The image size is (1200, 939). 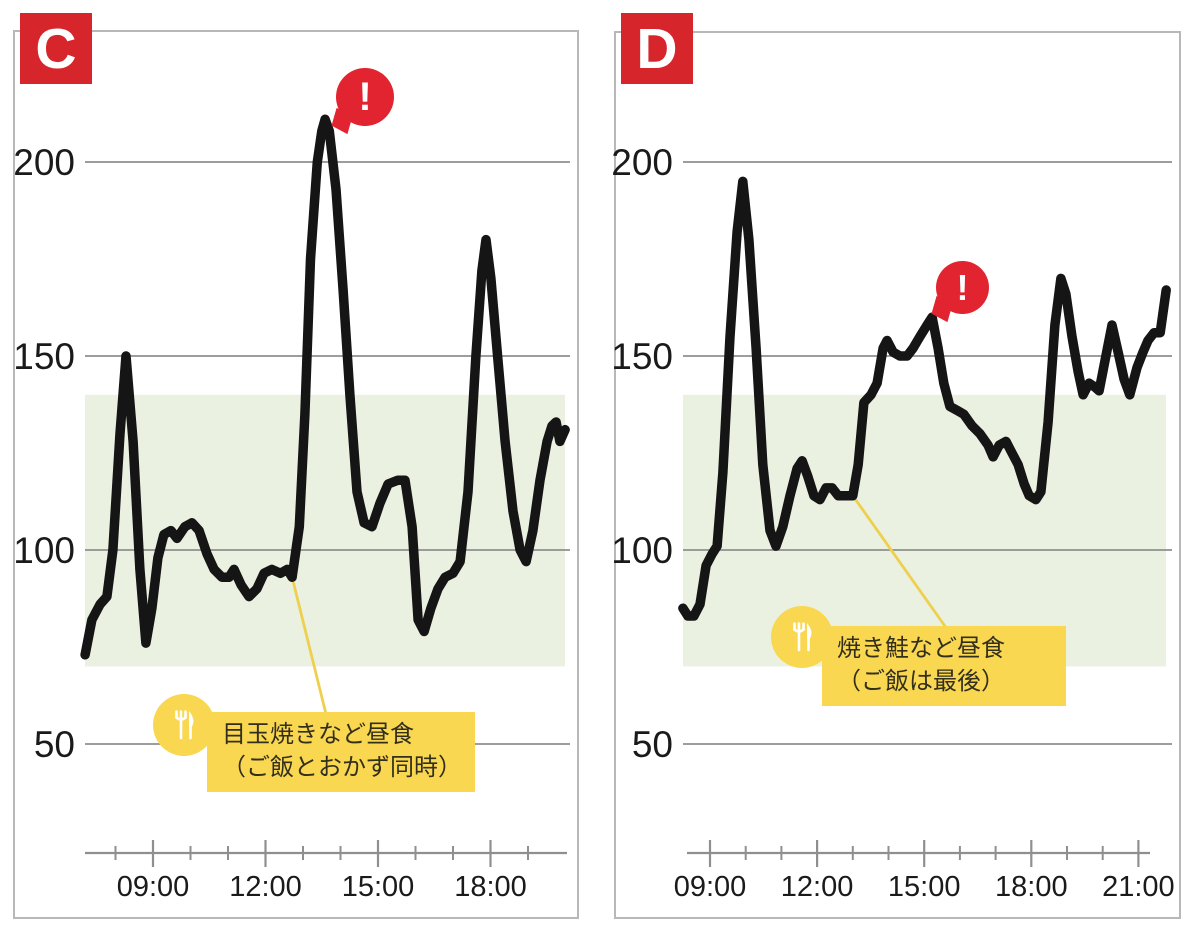 I want to click on meal-annotation: 目玉焼きなど昼食 （ご飯とおかず同時）, so click(x=341, y=752).